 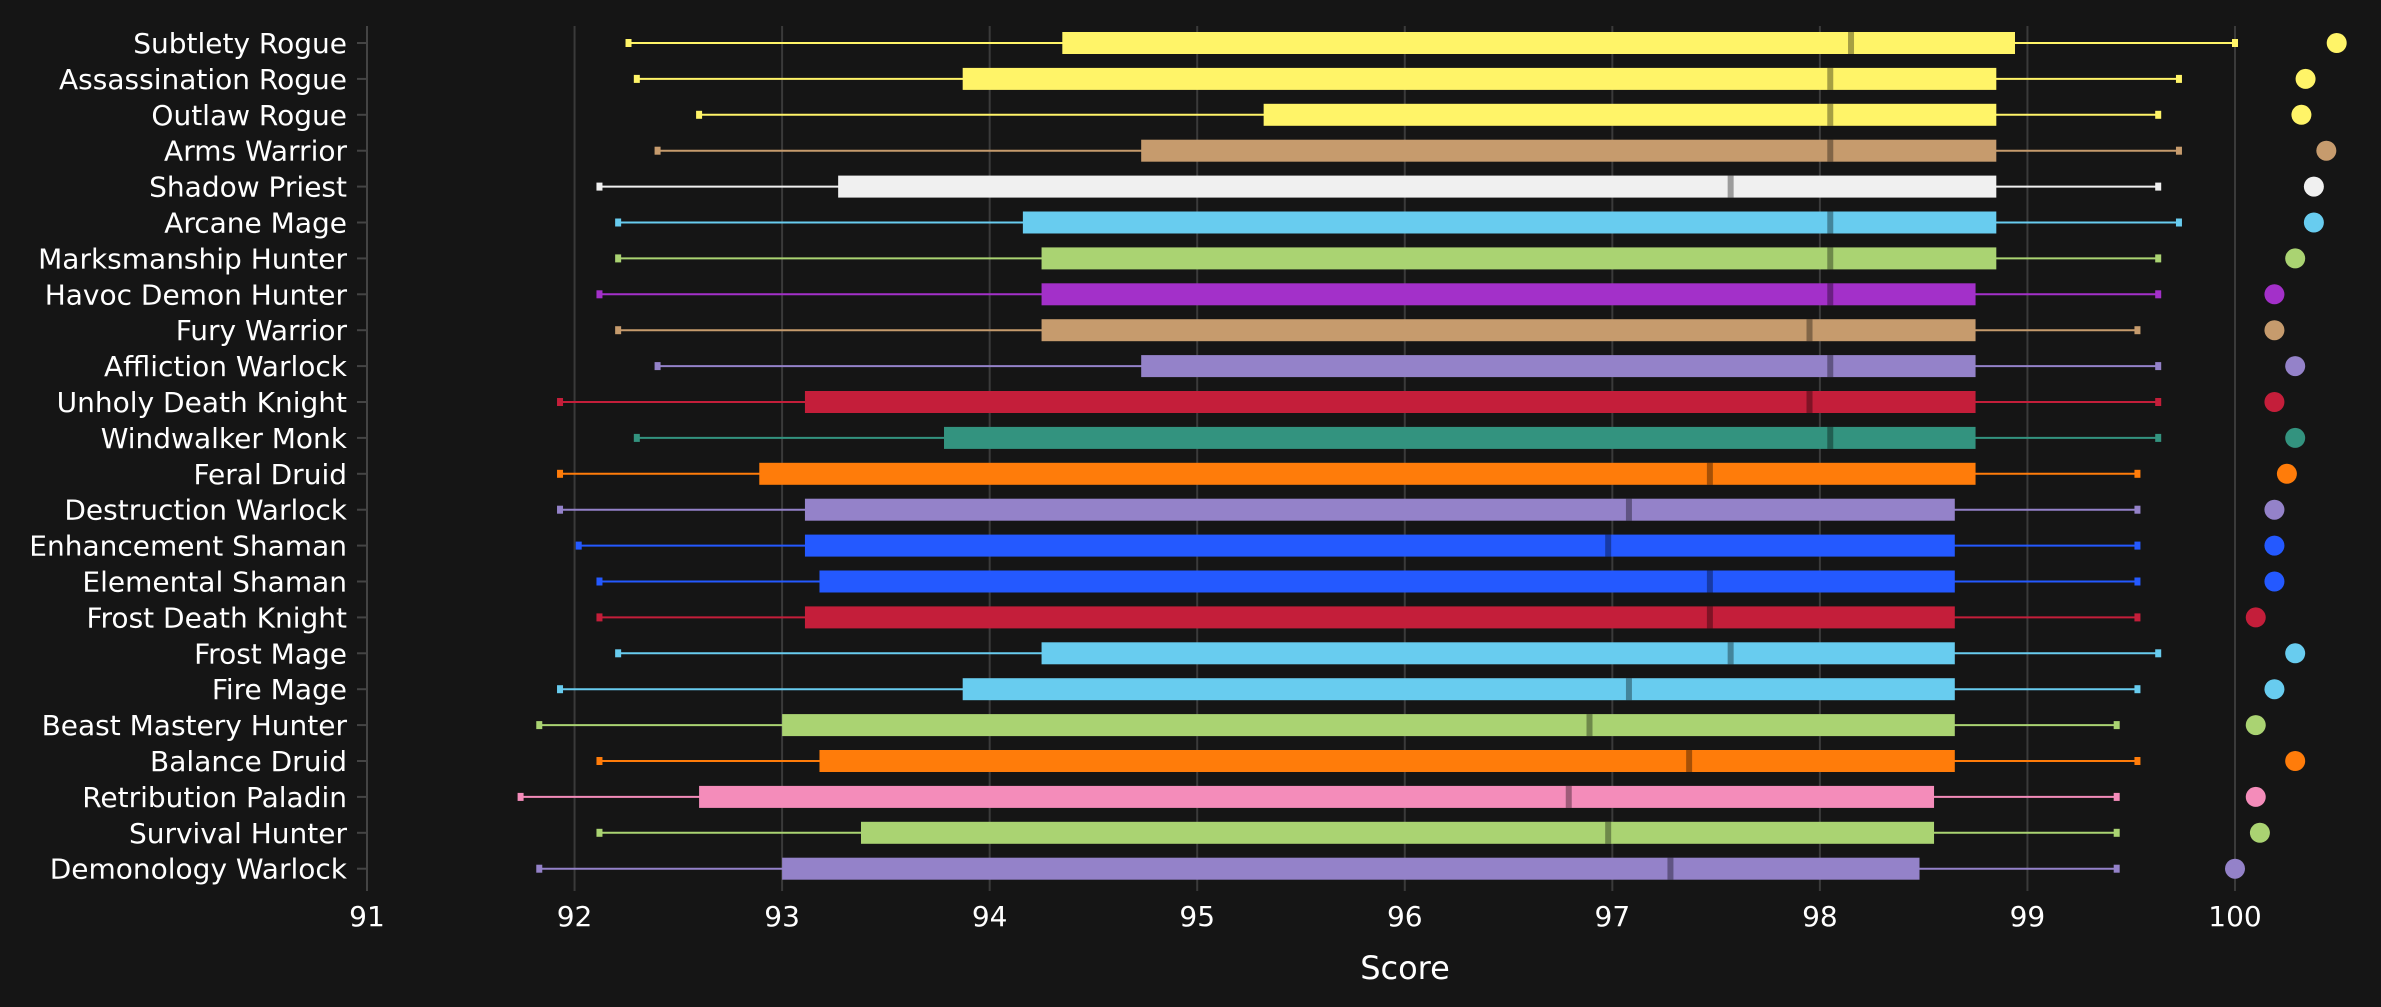 What do you see at coordinates (270, 653) in the screenshot?
I see `category-label: Frost Mage` at bounding box center [270, 653].